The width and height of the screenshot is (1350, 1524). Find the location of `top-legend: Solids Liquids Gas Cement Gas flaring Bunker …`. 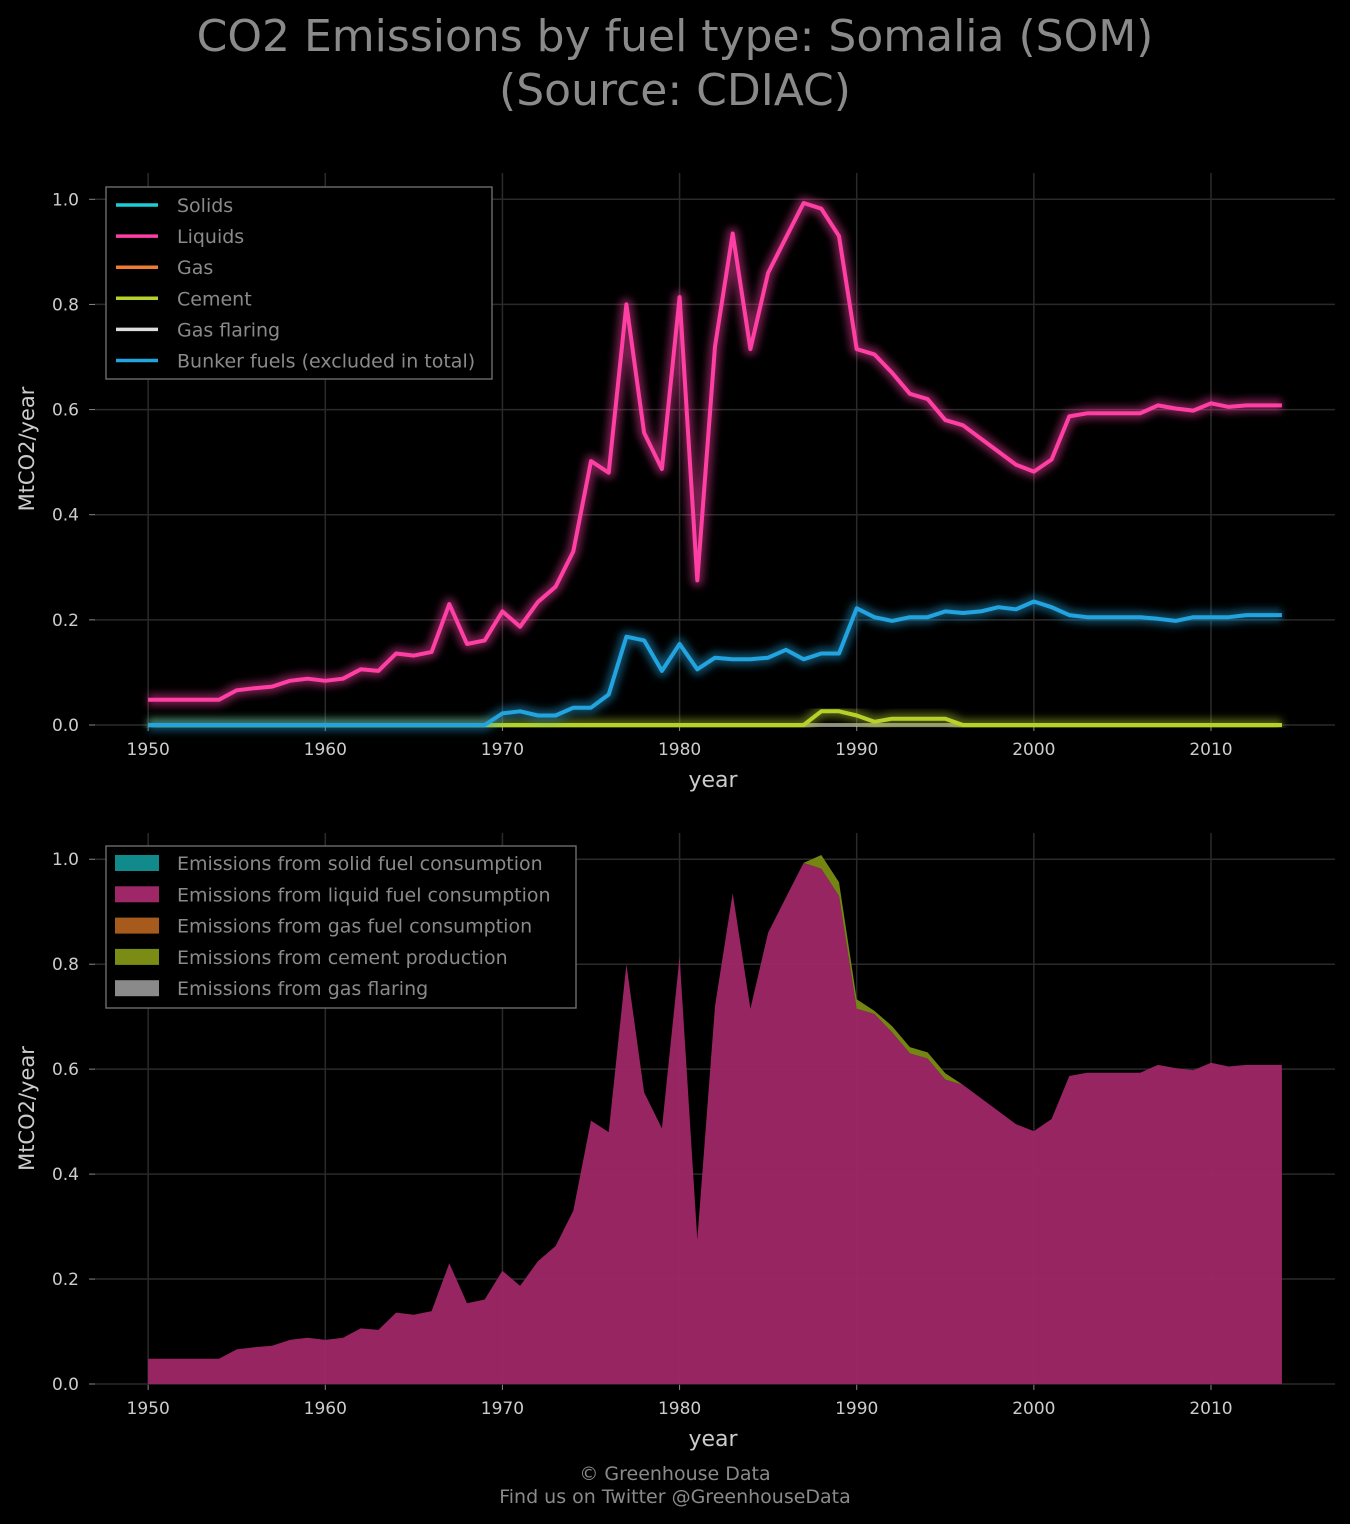

top-legend: Solids Liquids Gas Cement Gas flaring Bunker … is located at coordinates (299, 283).